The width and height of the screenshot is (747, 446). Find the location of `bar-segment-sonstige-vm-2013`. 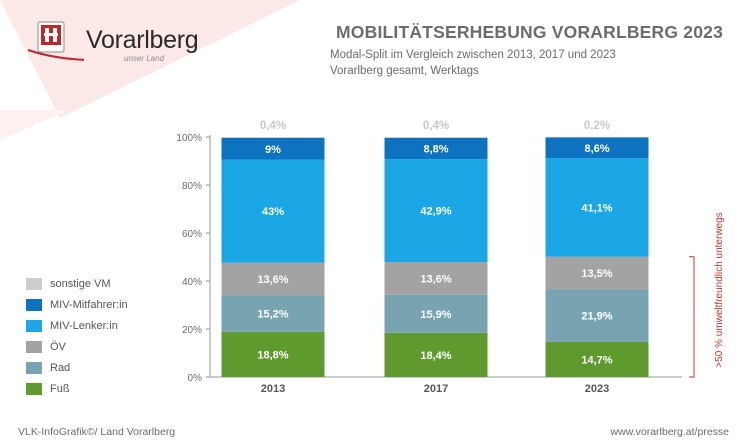

bar-segment-sonstige-vm-2013 is located at coordinates (273, 137).